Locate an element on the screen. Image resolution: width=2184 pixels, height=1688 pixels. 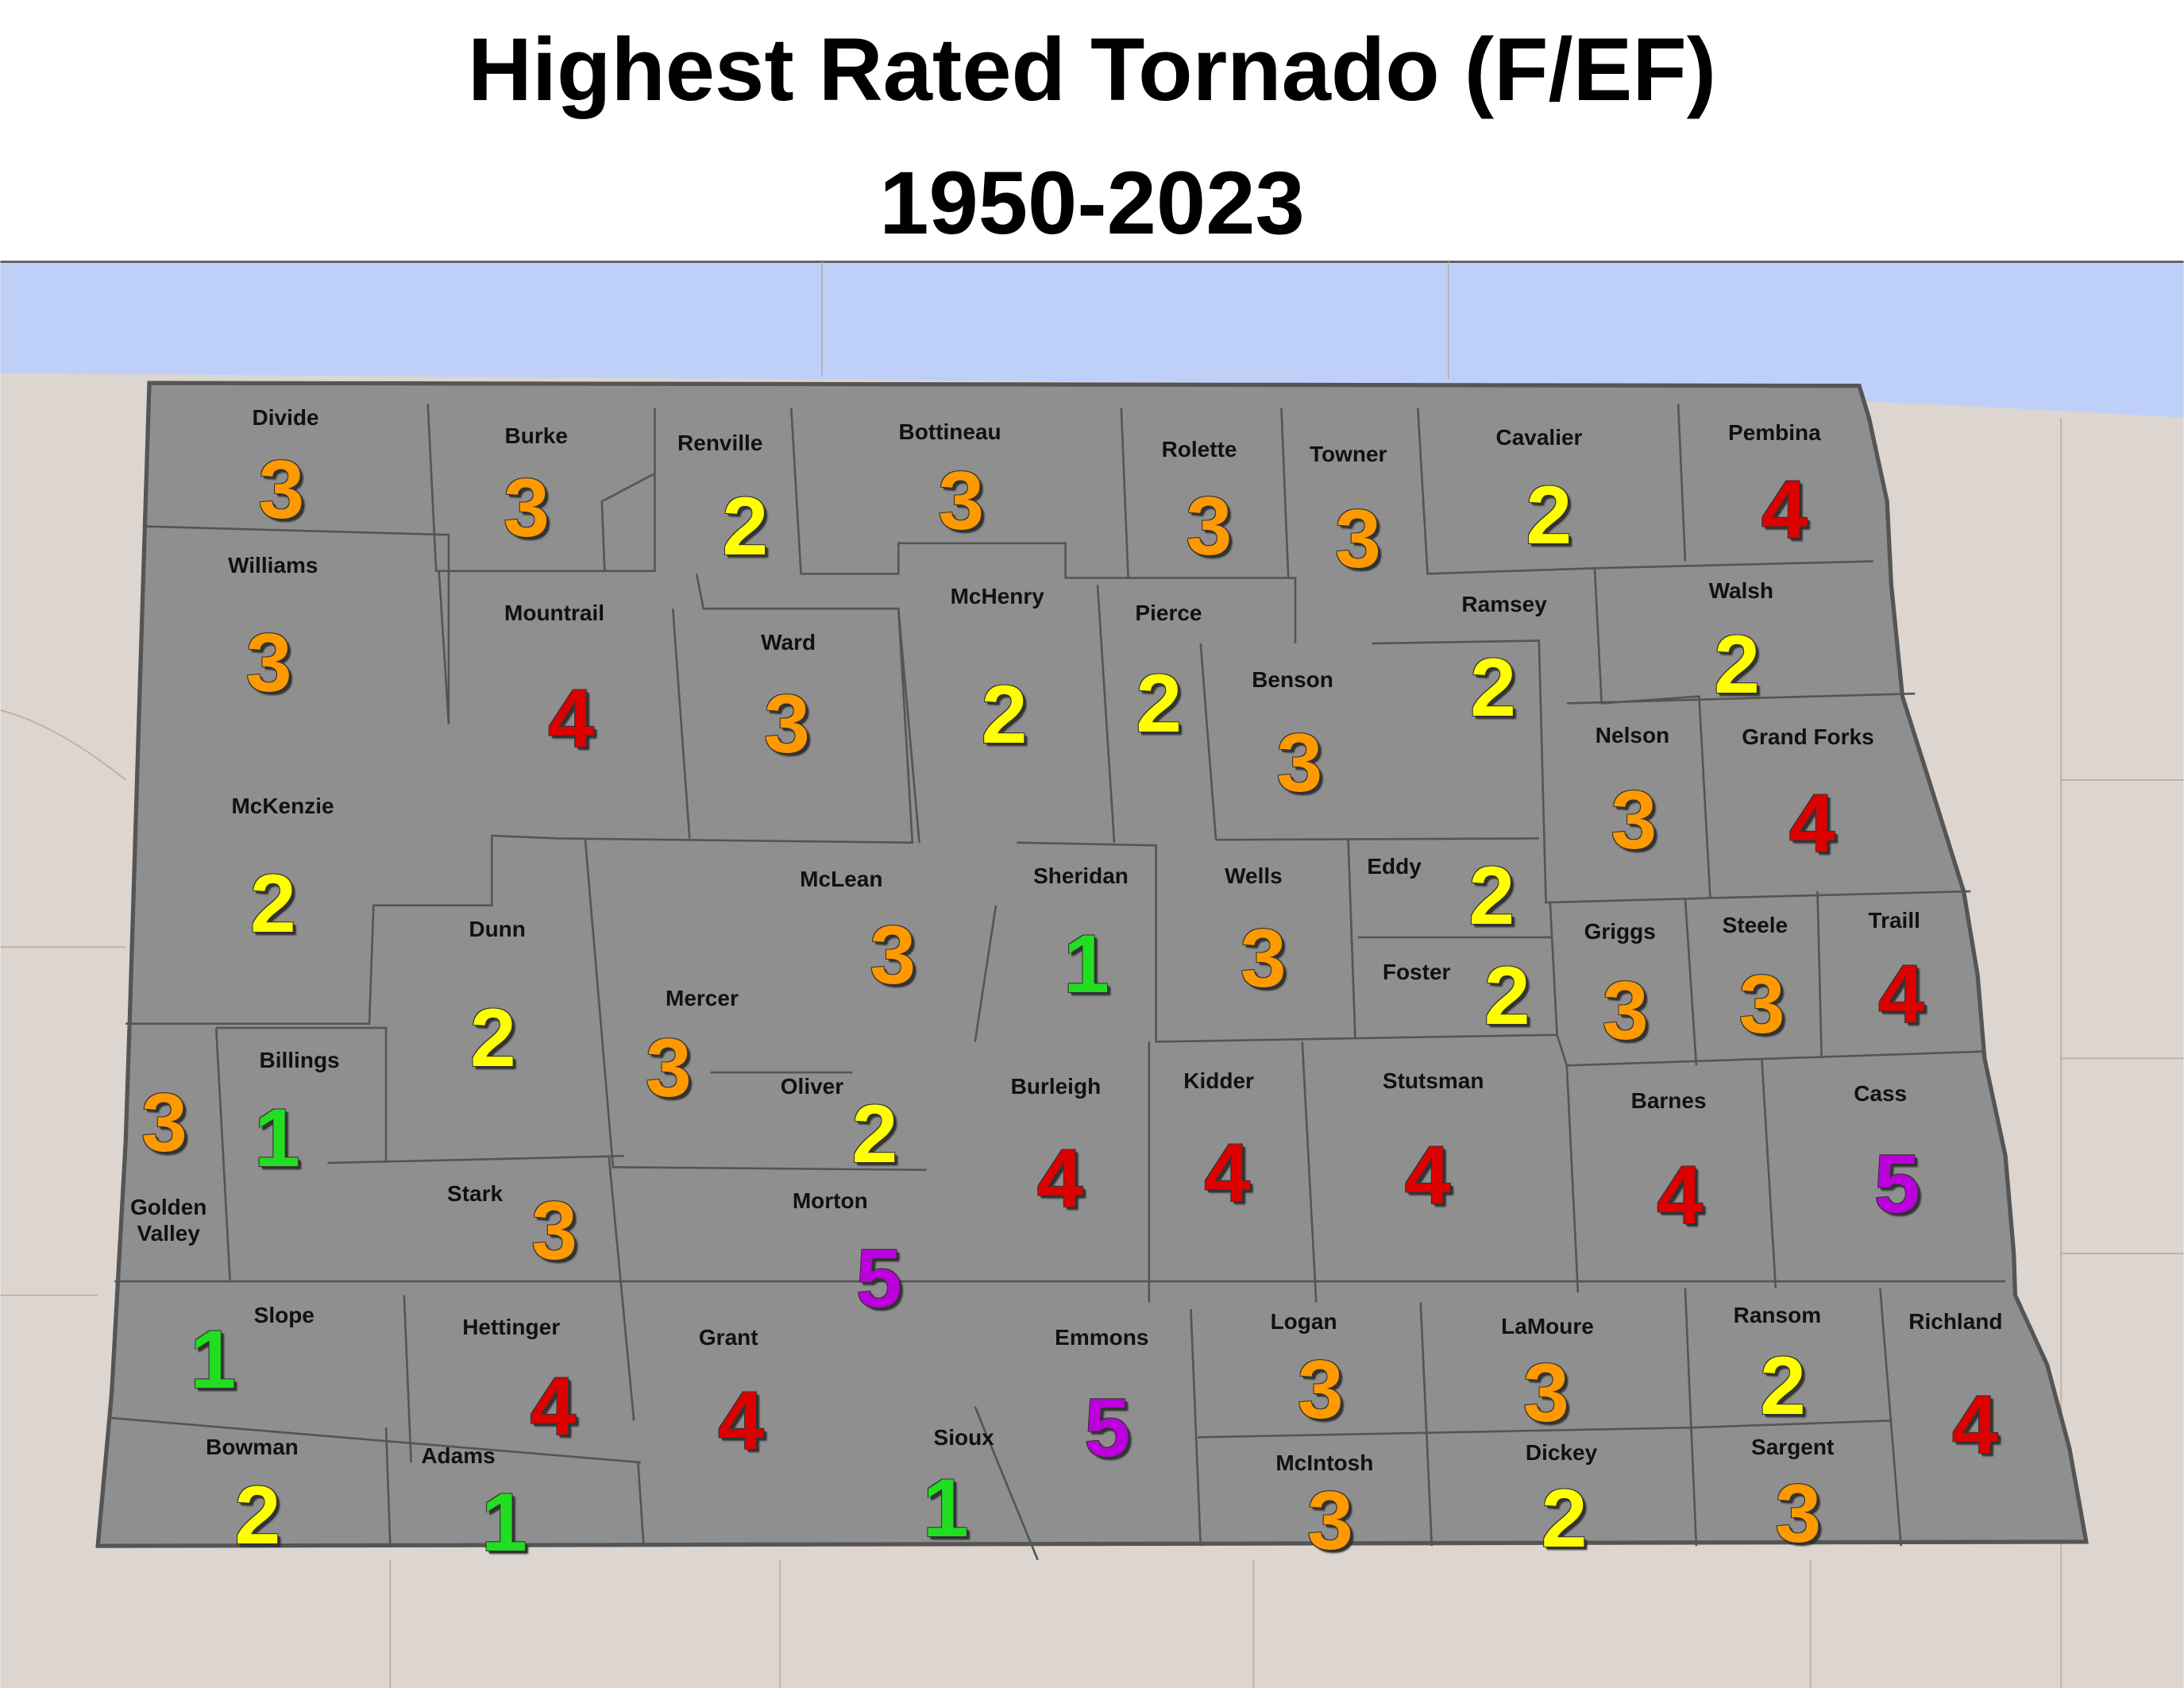
county-name: Morton is located at coordinates (830, 1200).